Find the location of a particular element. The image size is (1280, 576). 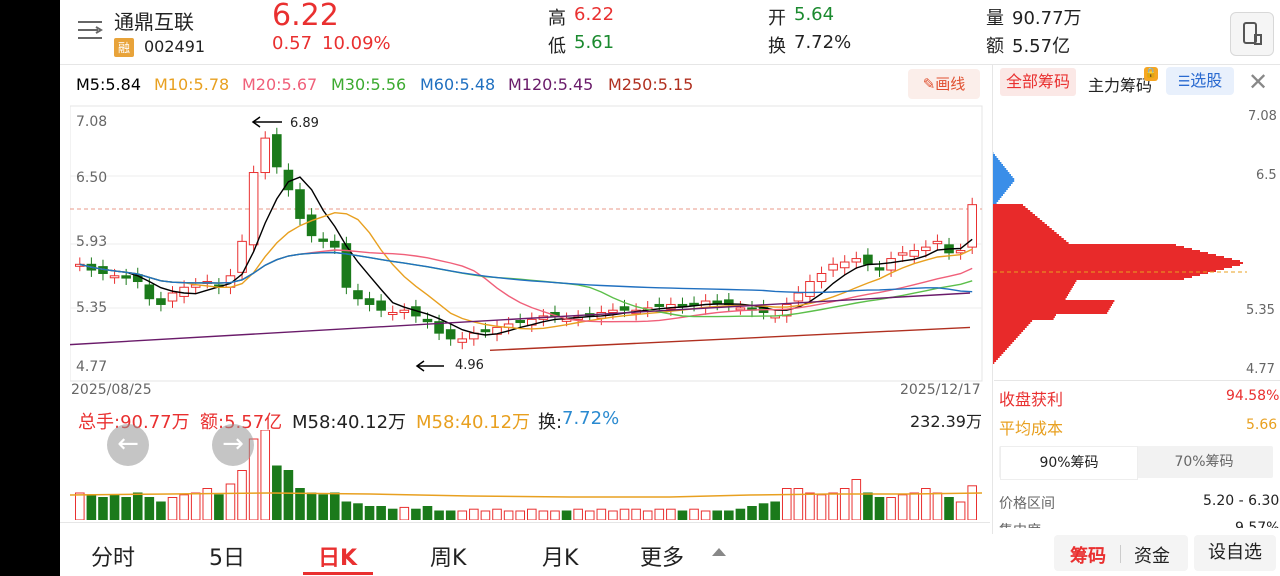

seg-70-chips: 70%筹码 is located at coordinates (1204, 462).